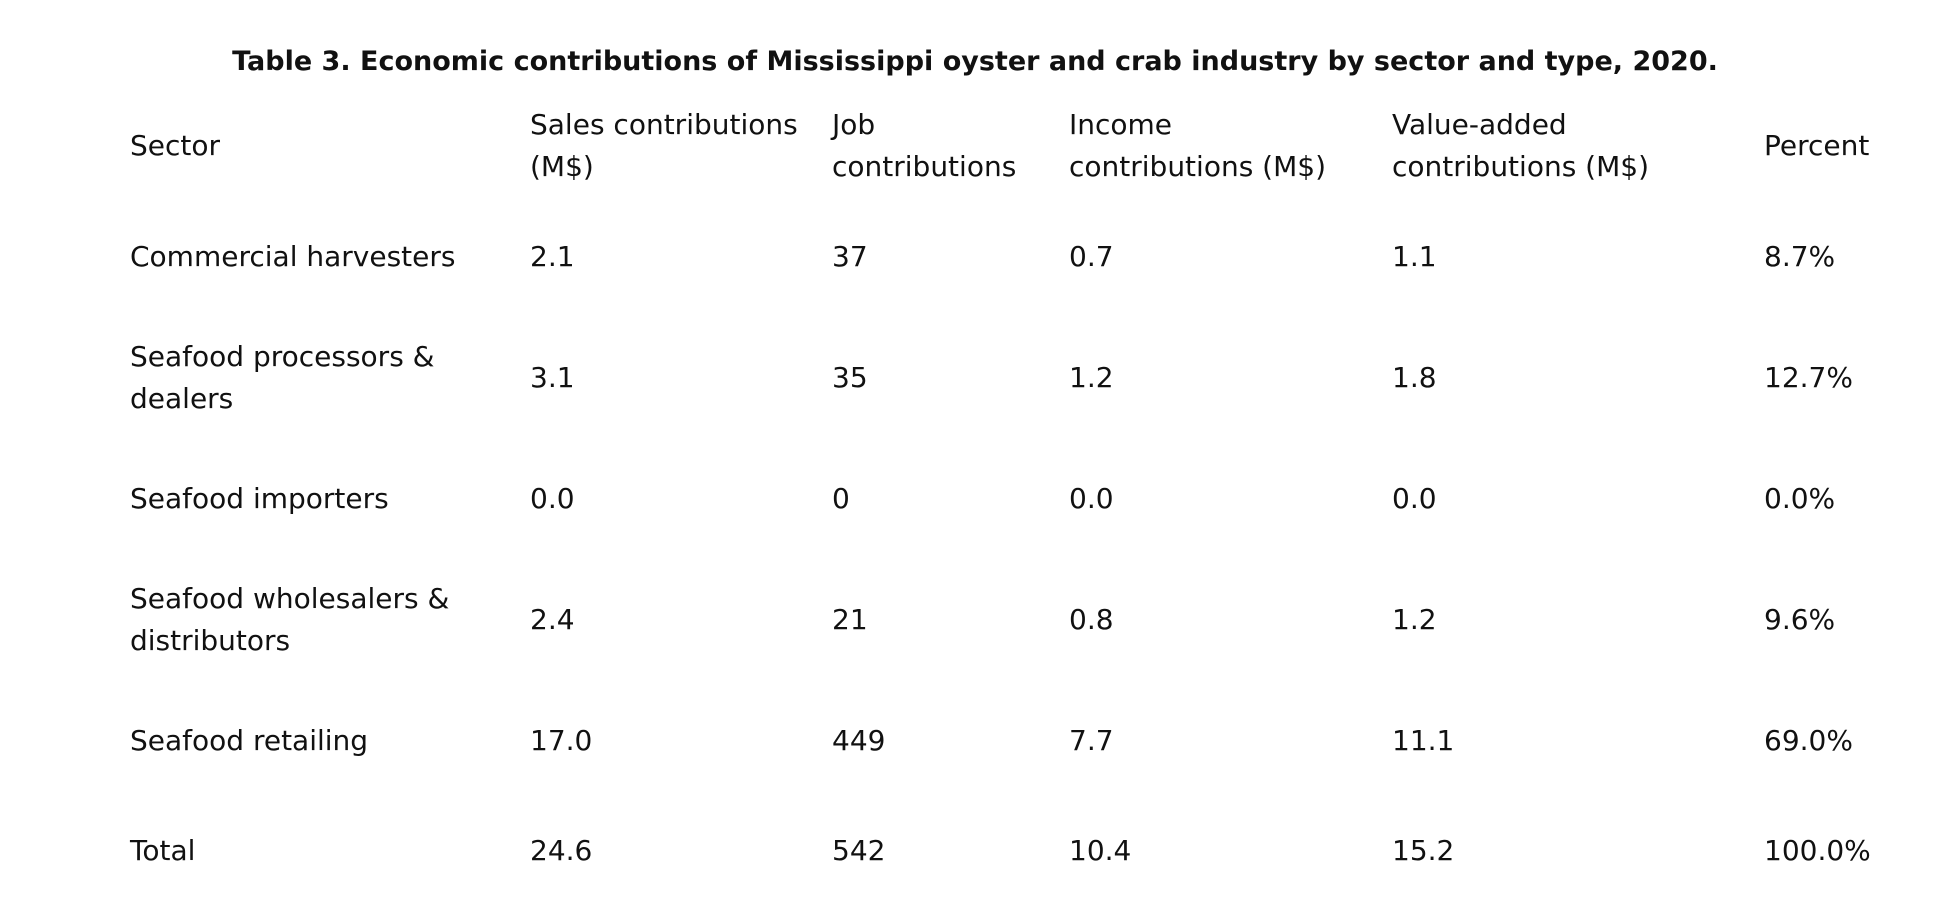 The image size is (1950, 924). I want to click on cell-sales: 24.6, so click(561, 850).